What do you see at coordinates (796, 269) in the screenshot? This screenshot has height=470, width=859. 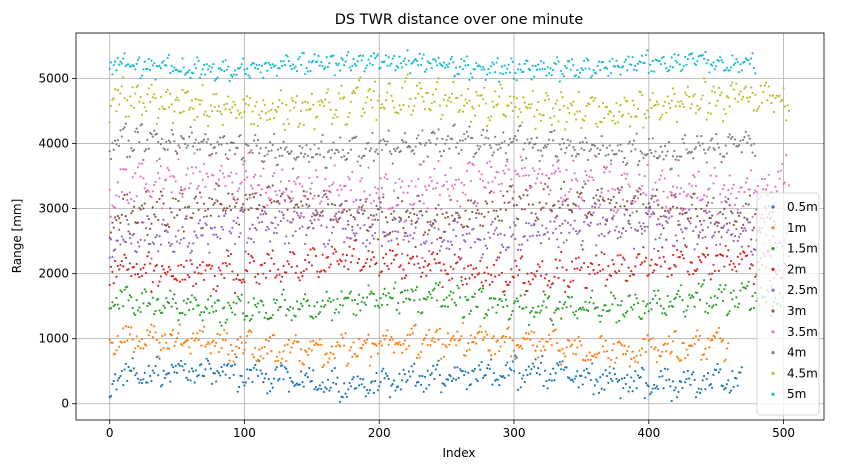 I see `legend-label: 2m` at bounding box center [796, 269].